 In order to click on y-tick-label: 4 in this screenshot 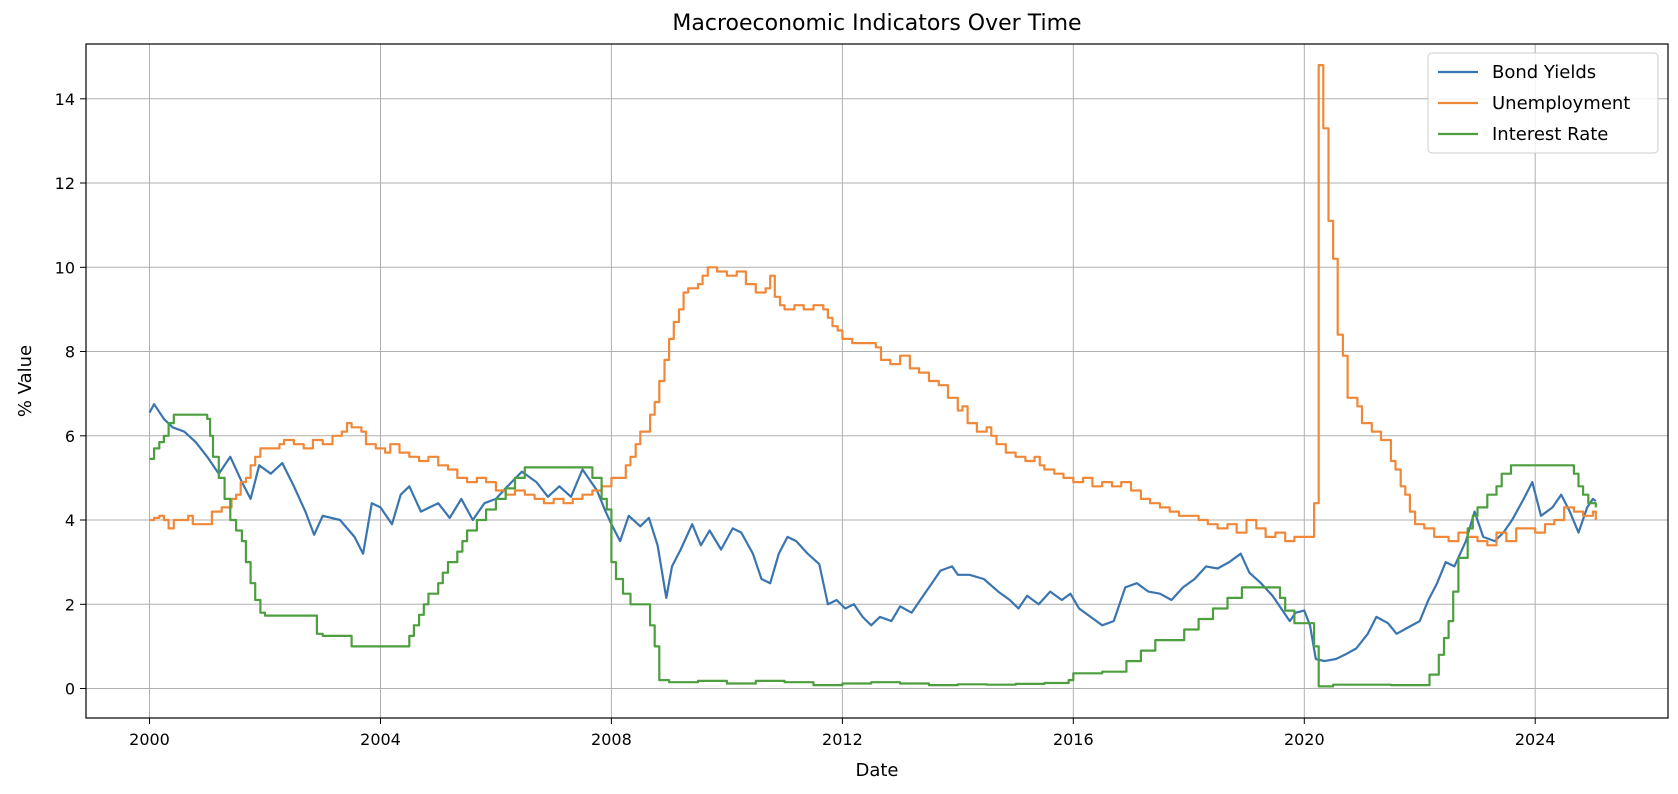, I will do `click(70, 520)`.